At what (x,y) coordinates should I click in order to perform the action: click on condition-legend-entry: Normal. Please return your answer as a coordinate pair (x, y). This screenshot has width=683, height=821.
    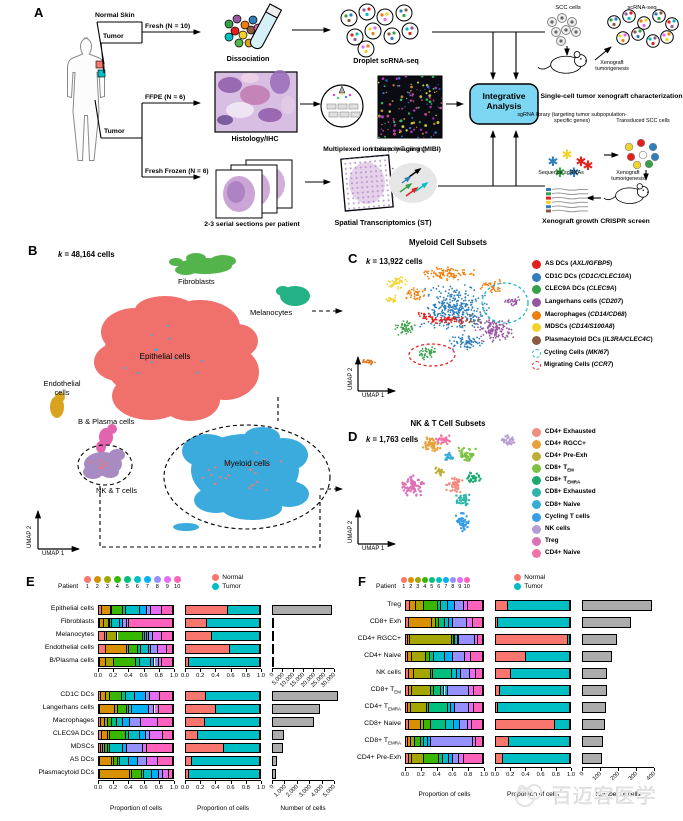
    Looking at the image, I should click on (227, 577).